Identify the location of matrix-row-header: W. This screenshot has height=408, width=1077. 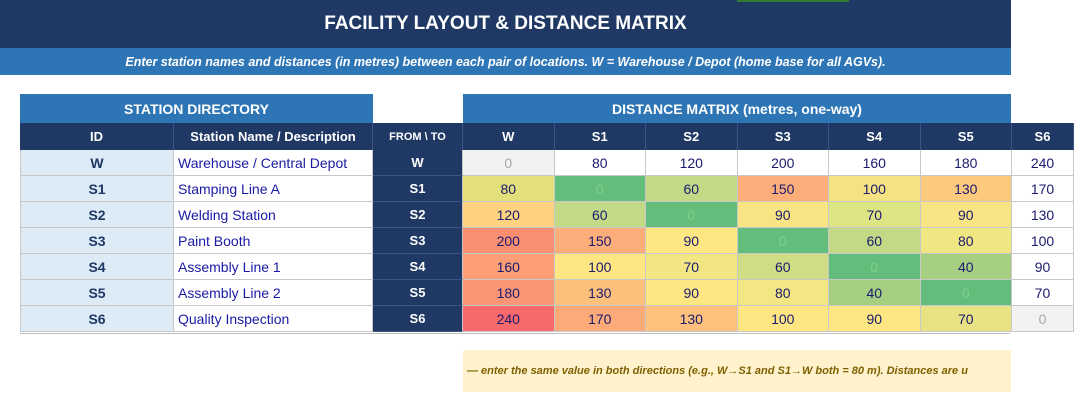
(418, 163).